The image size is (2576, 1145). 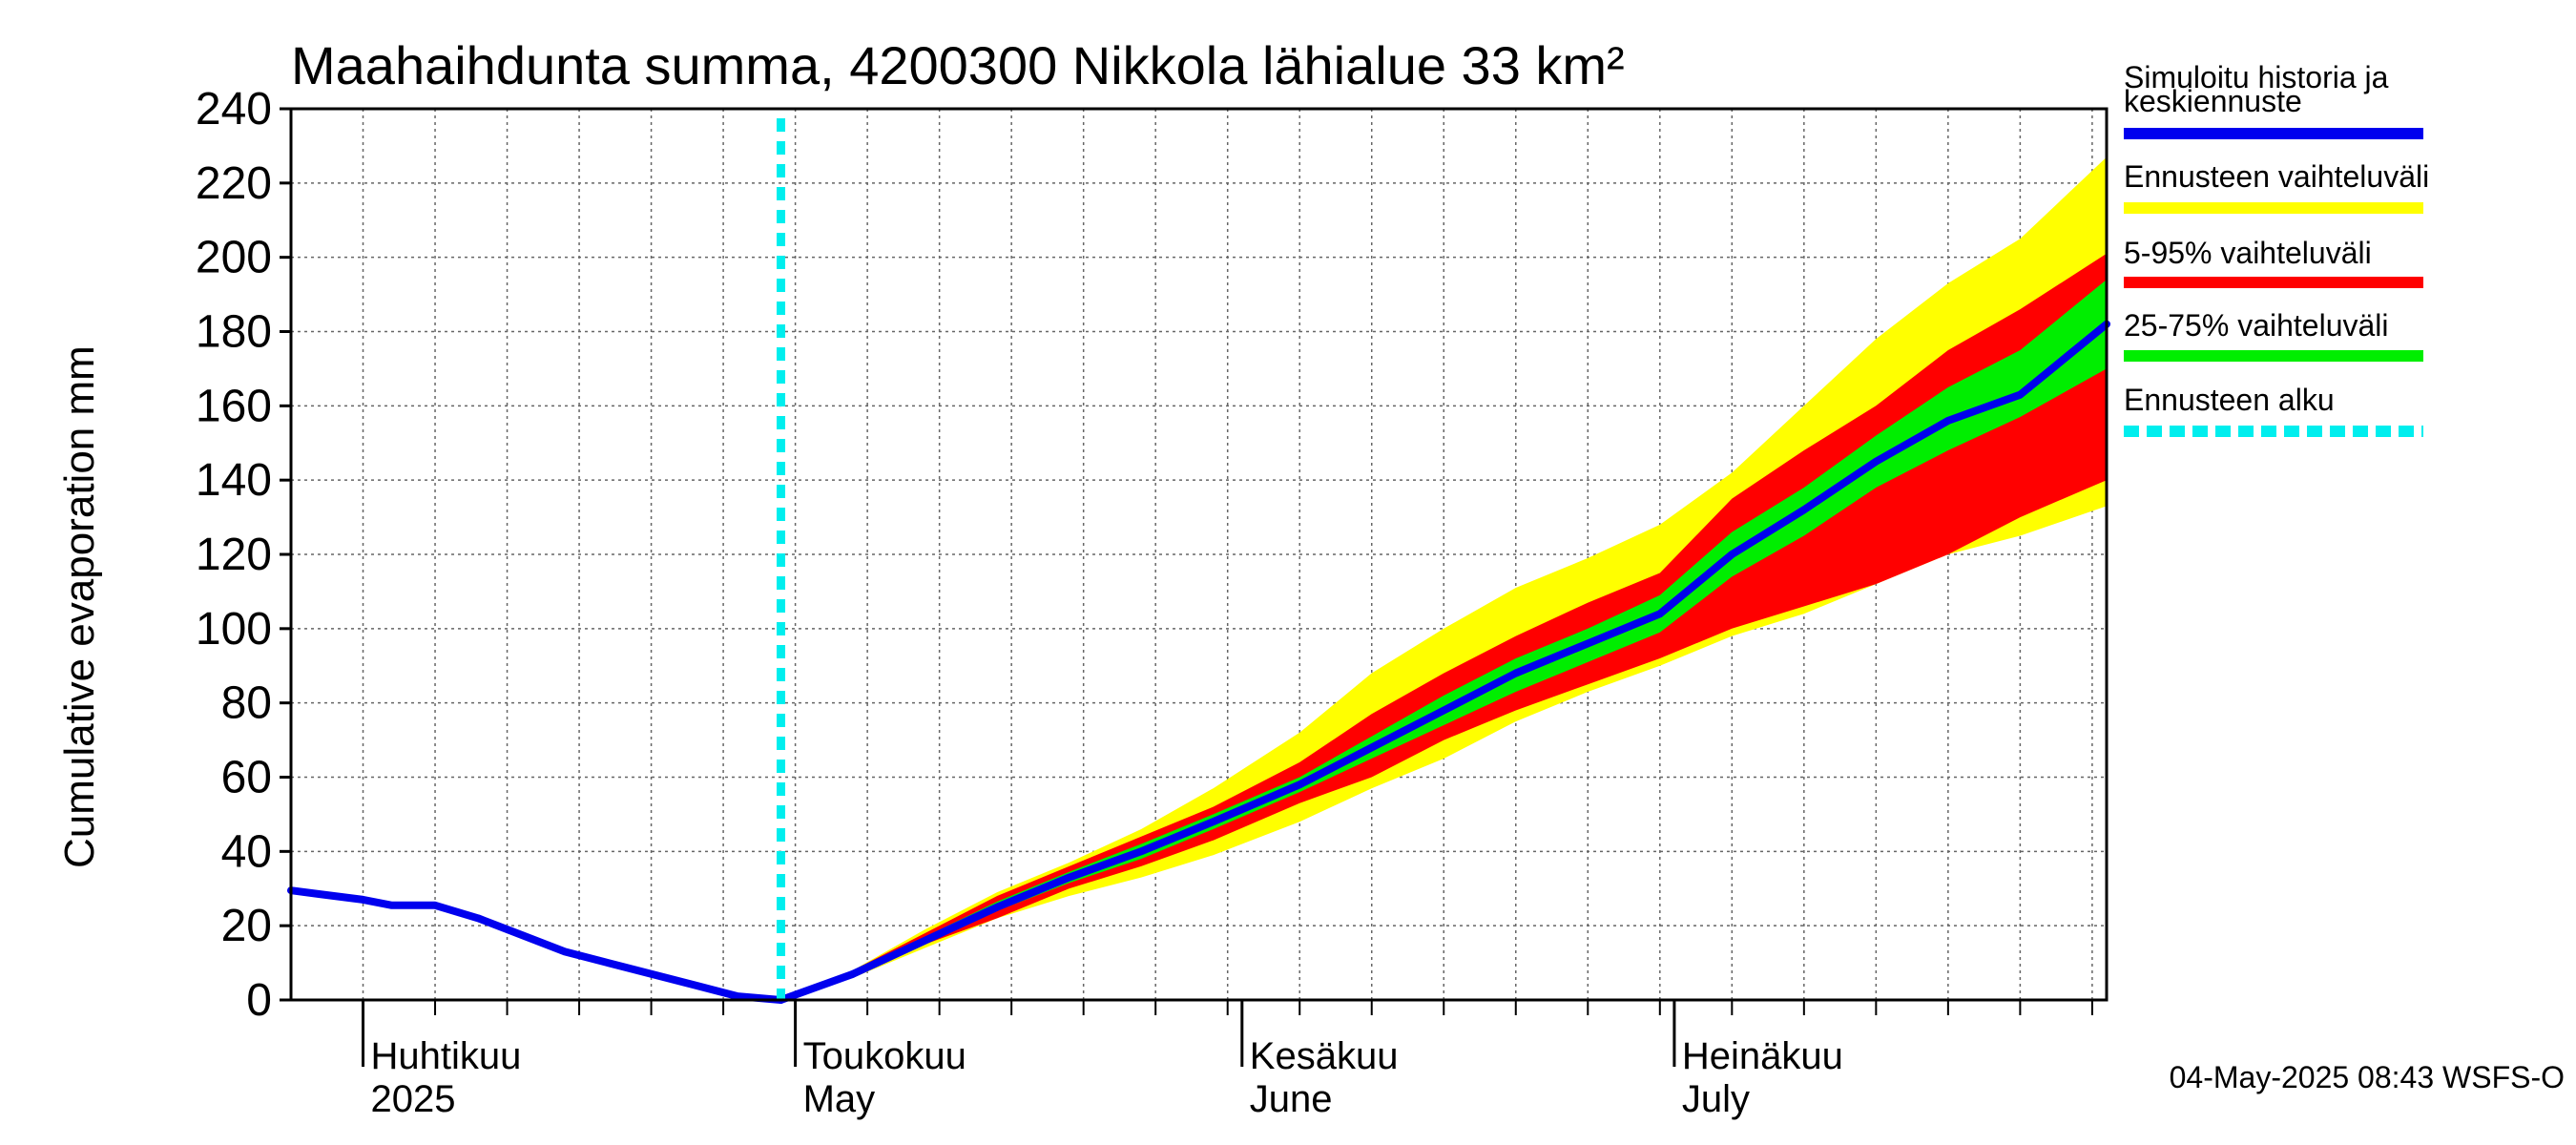 I want to click on y-tick-label: 240, so click(x=234, y=109).